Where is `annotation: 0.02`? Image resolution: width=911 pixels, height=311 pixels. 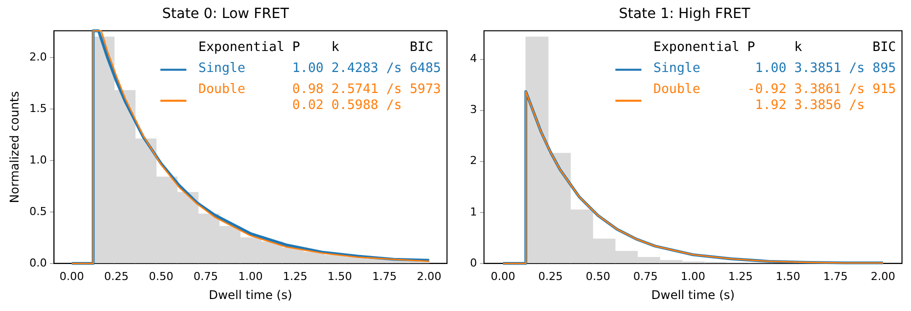 annotation: 0.02 is located at coordinates (308, 106).